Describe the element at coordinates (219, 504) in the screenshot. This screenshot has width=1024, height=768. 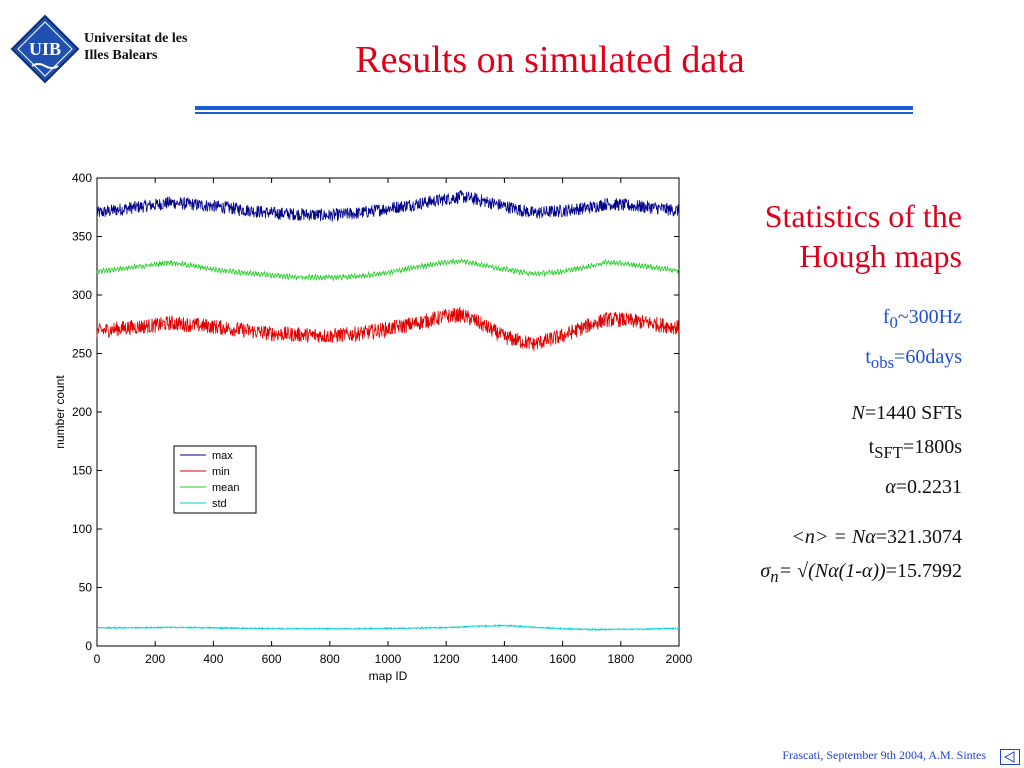
I see `legend-label-std: std` at that location.